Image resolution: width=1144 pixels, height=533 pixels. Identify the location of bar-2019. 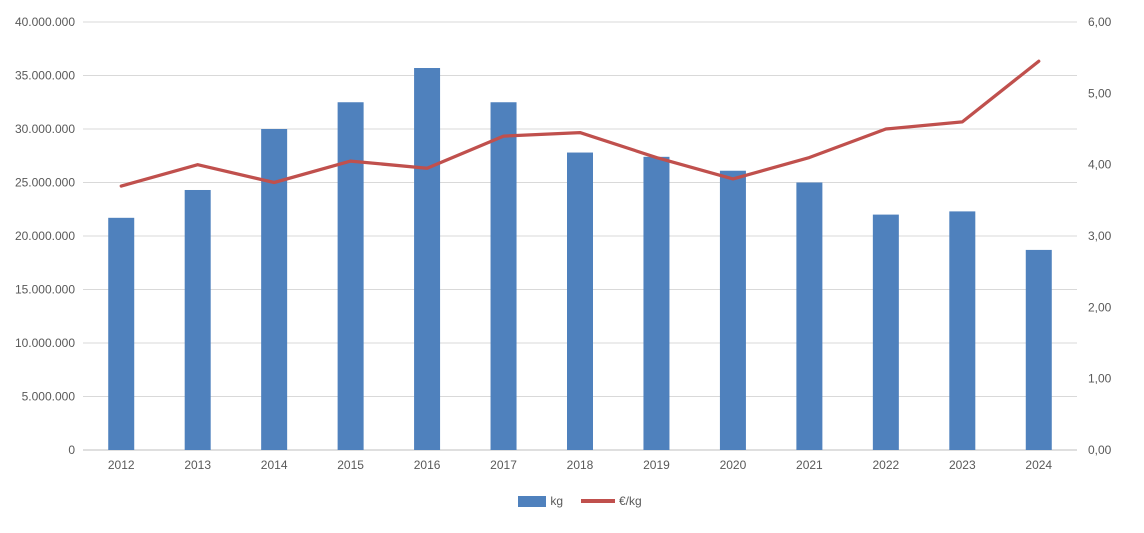
(656, 303).